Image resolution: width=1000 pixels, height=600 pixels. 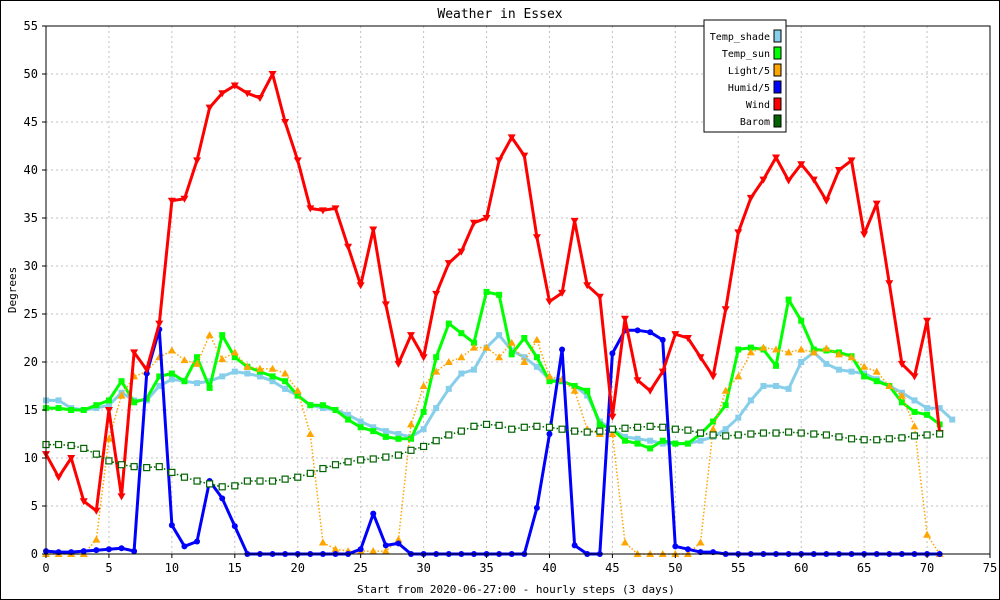 What do you see at coordinates (746, 54) in the screenshot?
I see `legend-label-temp-sun: Temp_sun` at bounding box center [746, 54].